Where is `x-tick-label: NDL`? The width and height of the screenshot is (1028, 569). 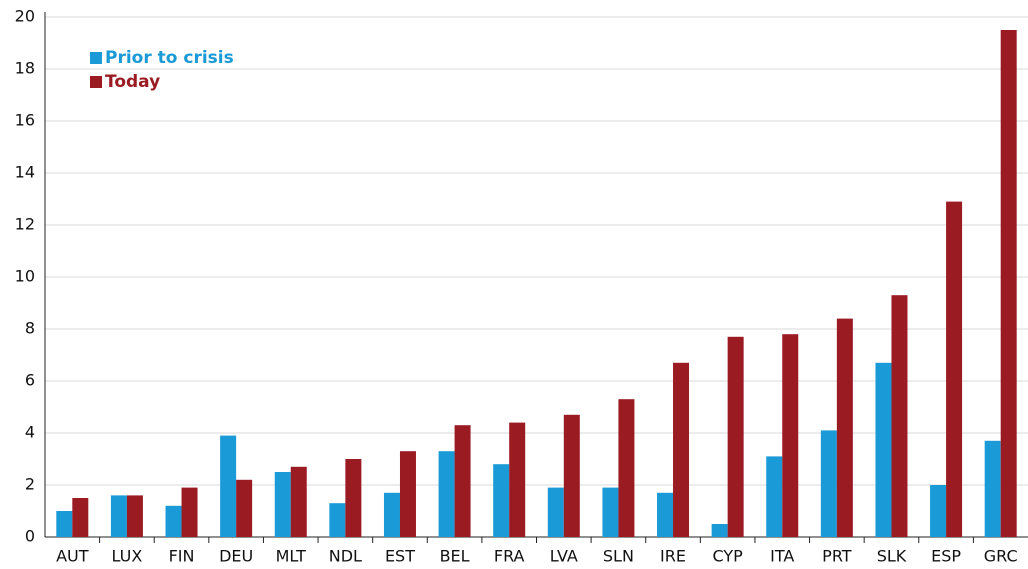 x-tick-label: NDL is located at coordinates (345, 556).